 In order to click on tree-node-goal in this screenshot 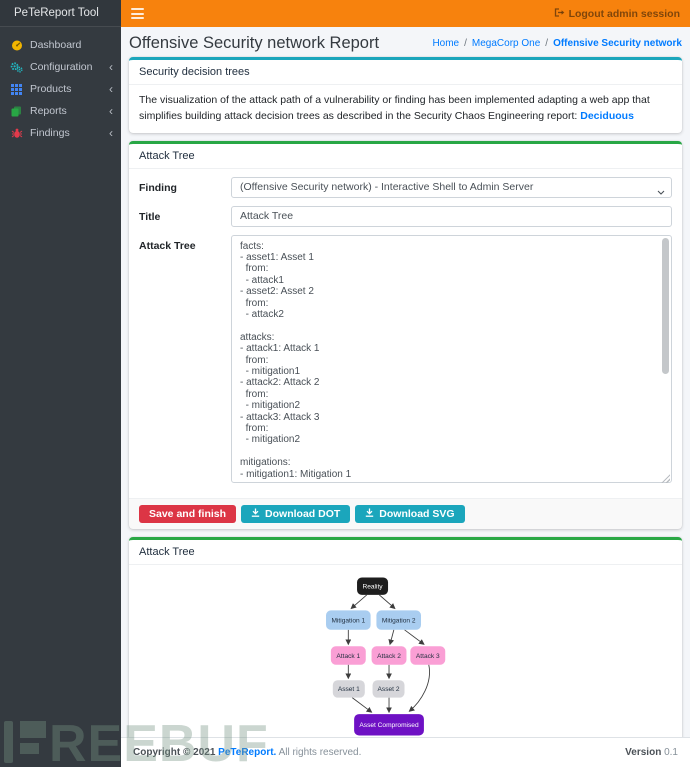, I will do `click(389, 725)`.